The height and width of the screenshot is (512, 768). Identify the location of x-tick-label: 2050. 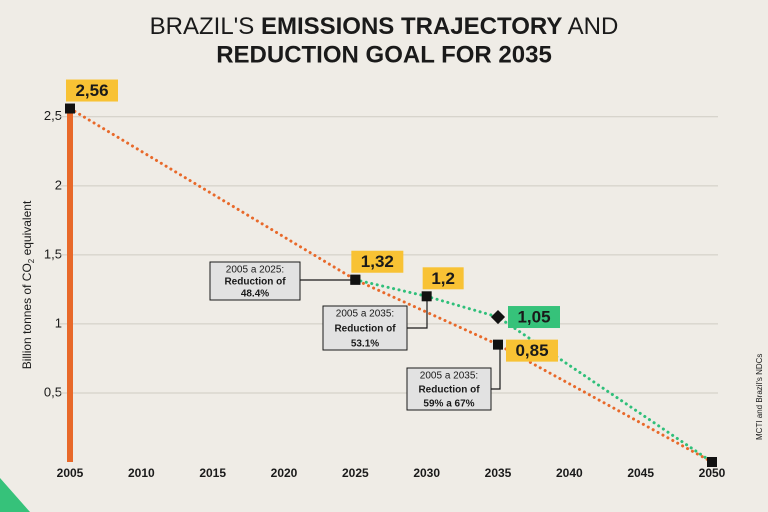
(712, 473).